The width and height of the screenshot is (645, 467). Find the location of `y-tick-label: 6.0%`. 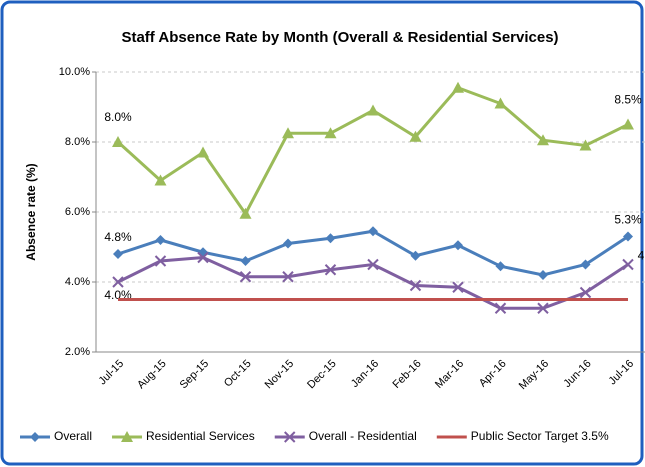

y-tick-label: 6.0% is located at coordinates (77, 212).